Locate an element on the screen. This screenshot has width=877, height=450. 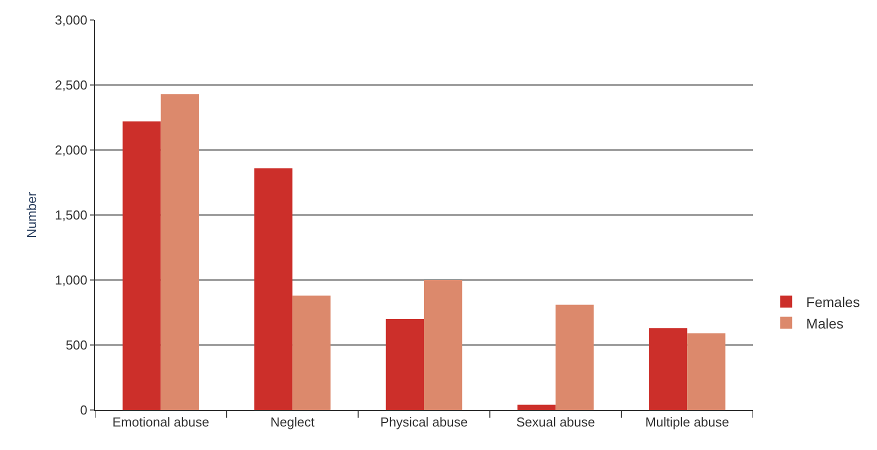
y-tick-label: 1,500 is located at coordinates (71, 215).